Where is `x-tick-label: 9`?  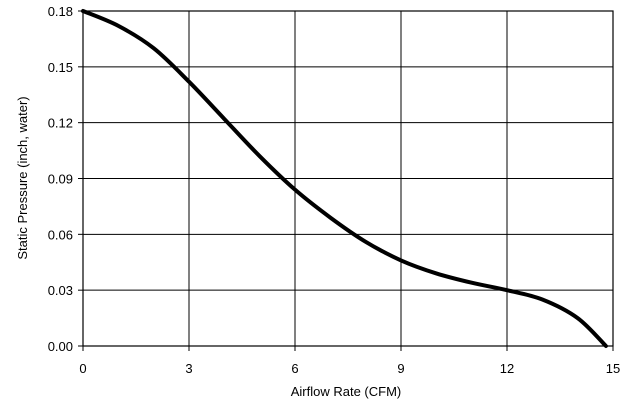 x-tick-label: 9 is located at coordinates (400, 368).